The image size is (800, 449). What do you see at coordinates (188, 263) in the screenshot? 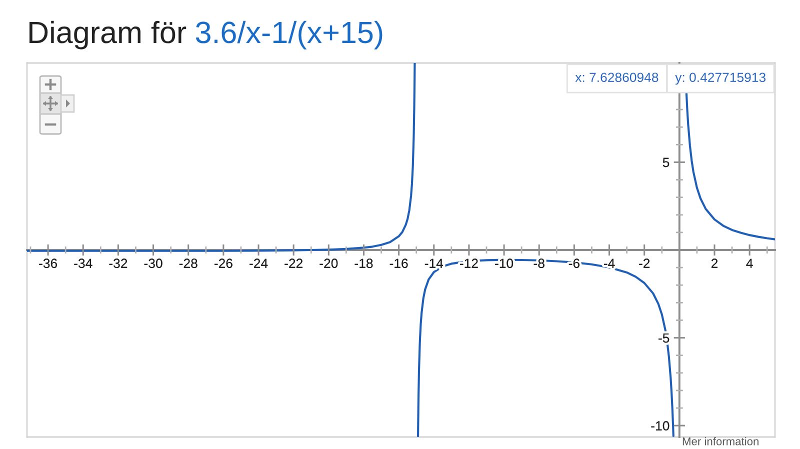
I see `x-tick-label: -28` at bounding box center [188, 263].